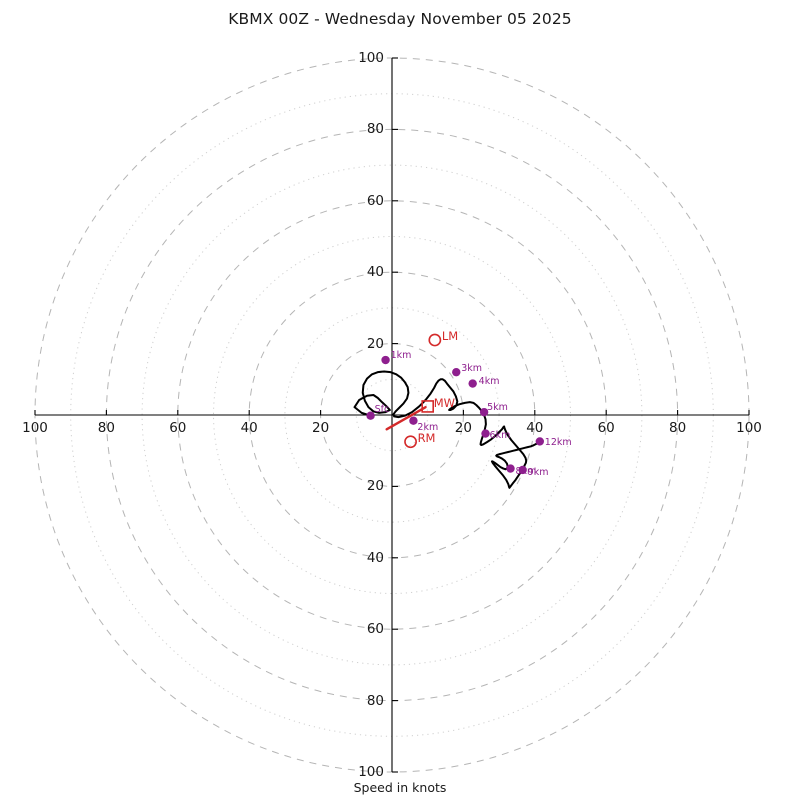 The width and height of the screenshot is (800, 800). I want to click on height-marker-8km, so click(510, 468).